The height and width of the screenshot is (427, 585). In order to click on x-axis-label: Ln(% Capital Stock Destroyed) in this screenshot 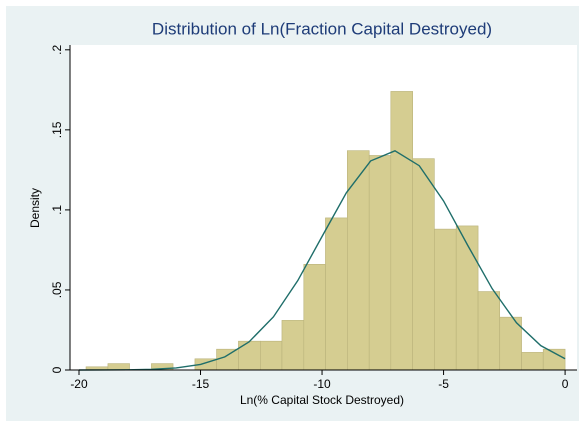, I will do `click(322, 400)`.